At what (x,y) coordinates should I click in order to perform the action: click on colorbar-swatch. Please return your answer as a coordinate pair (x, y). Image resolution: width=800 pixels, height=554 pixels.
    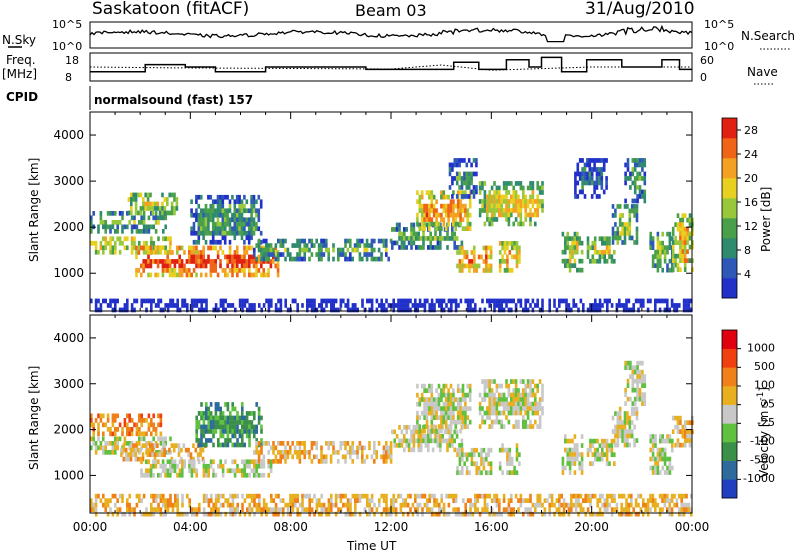
    Looking at the image, I should click on (729, 248).